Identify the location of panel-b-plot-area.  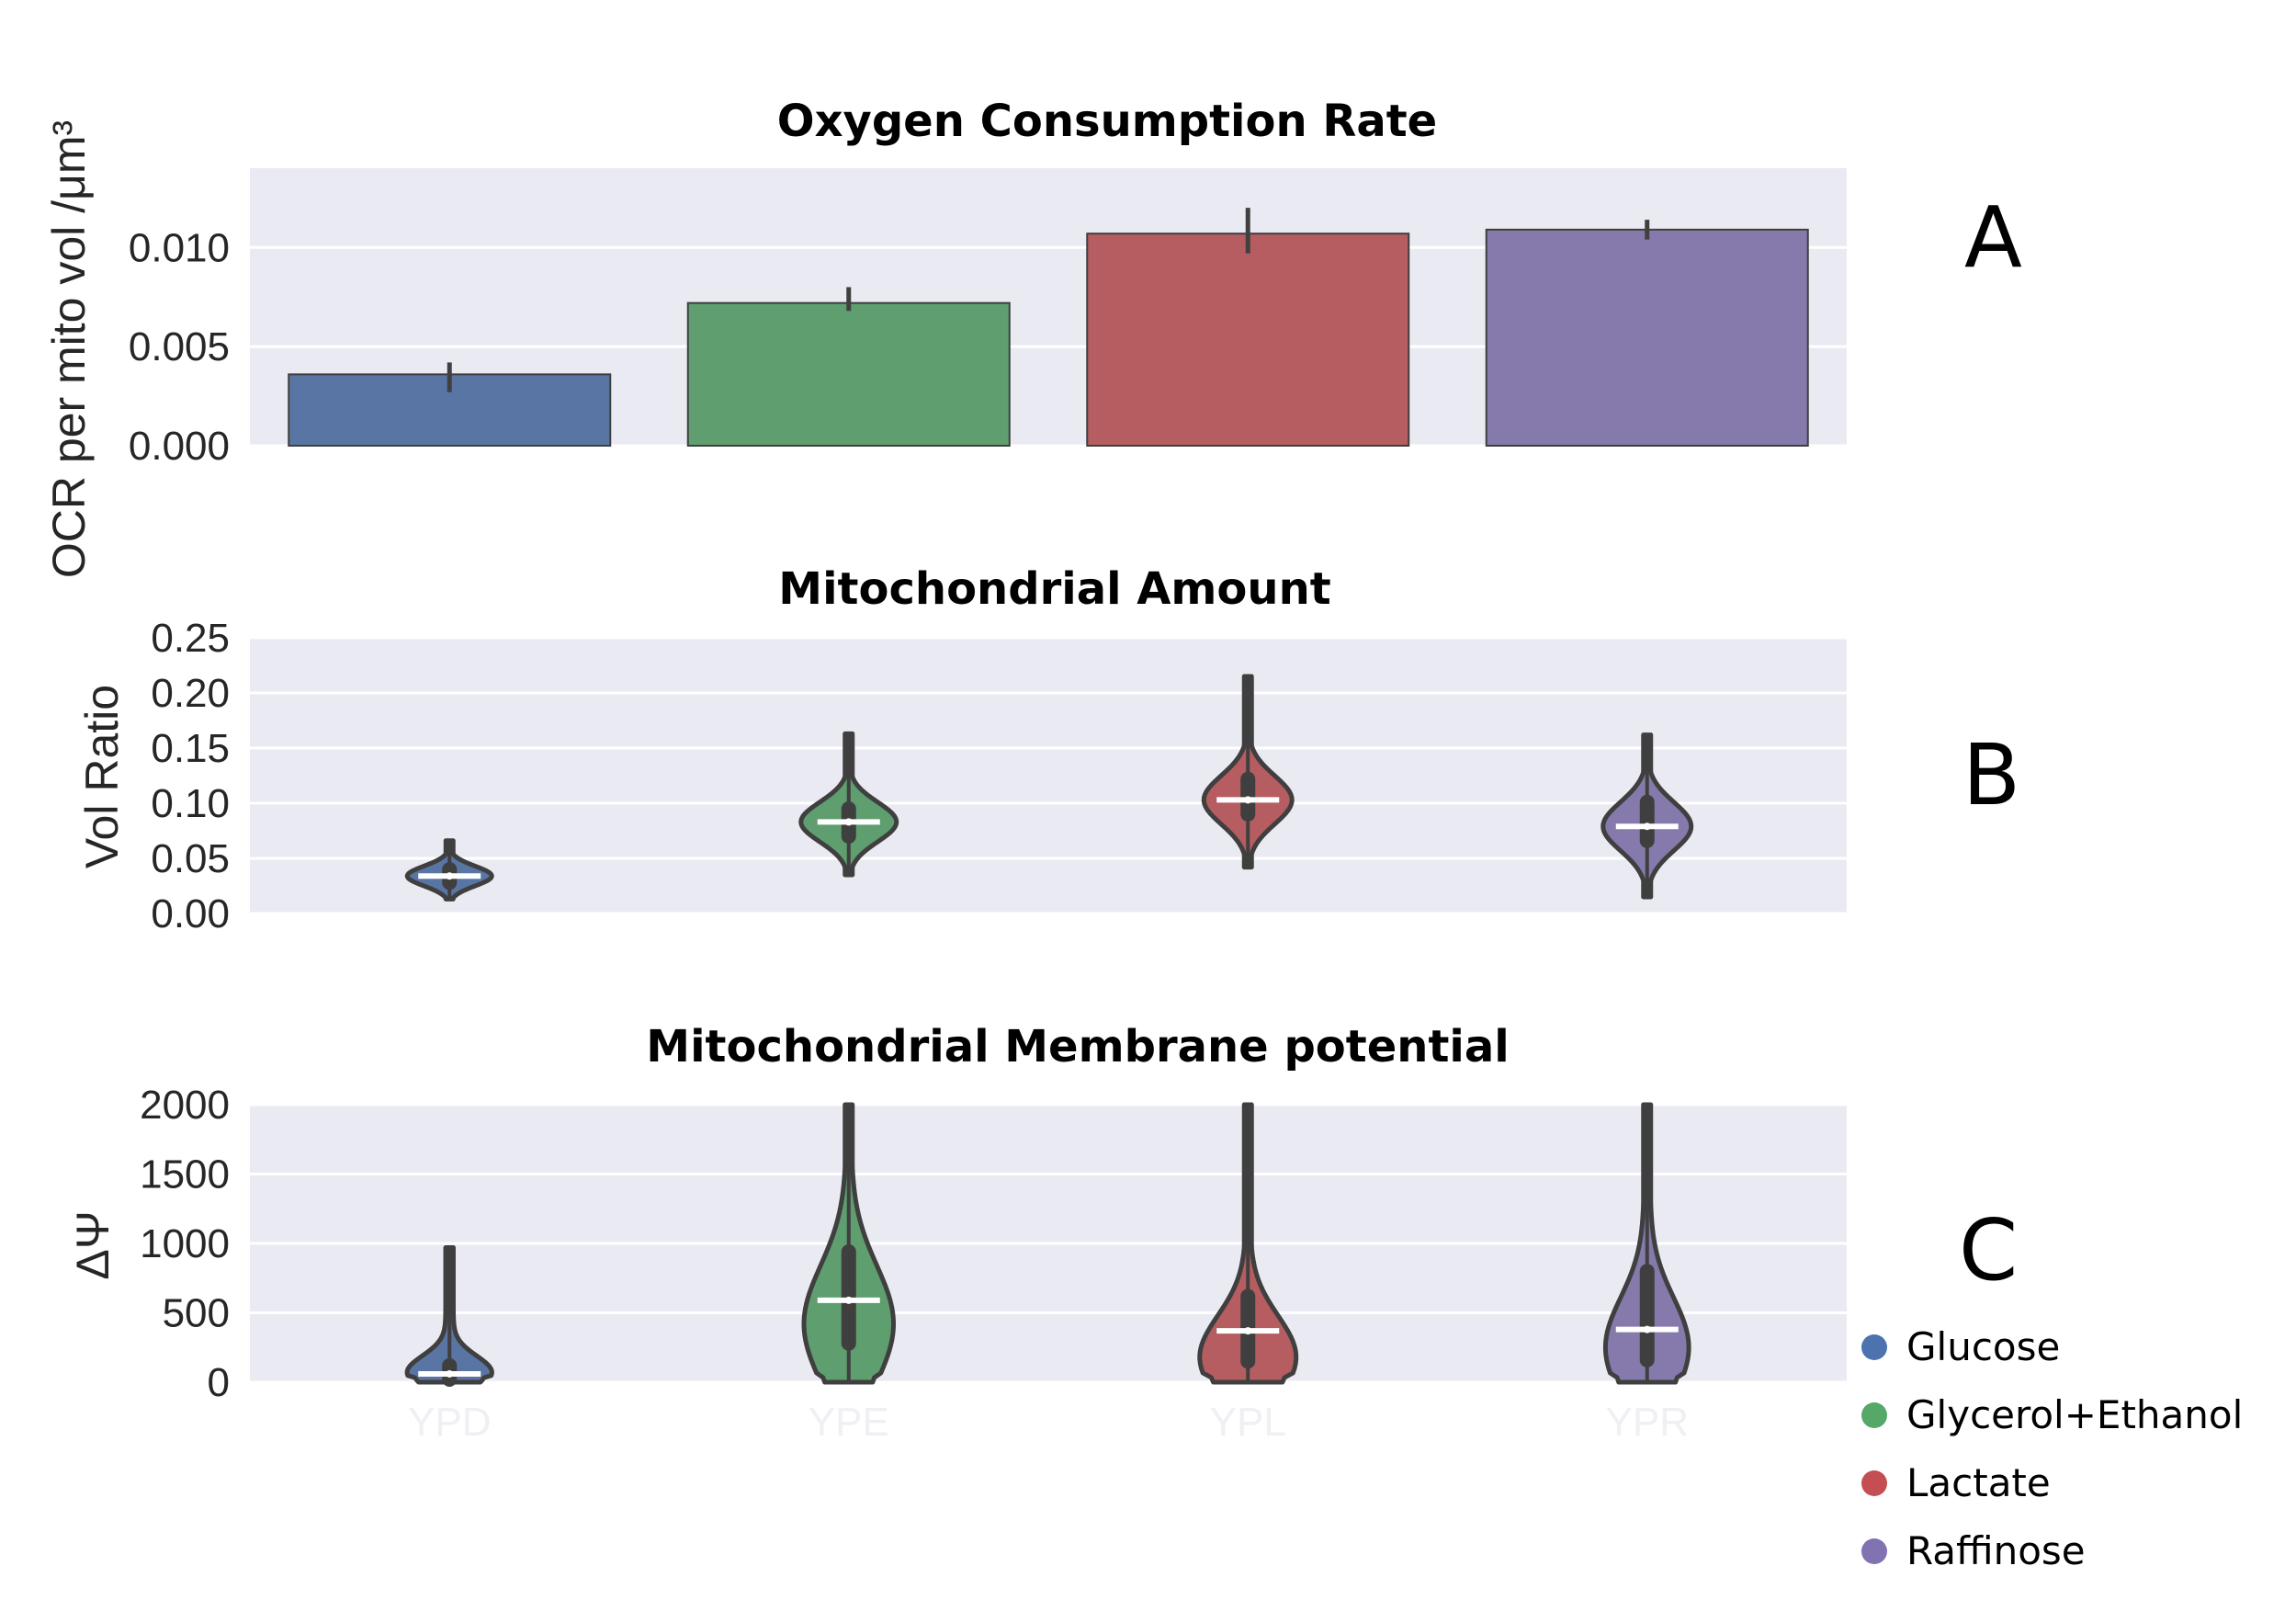
(1048, 775).